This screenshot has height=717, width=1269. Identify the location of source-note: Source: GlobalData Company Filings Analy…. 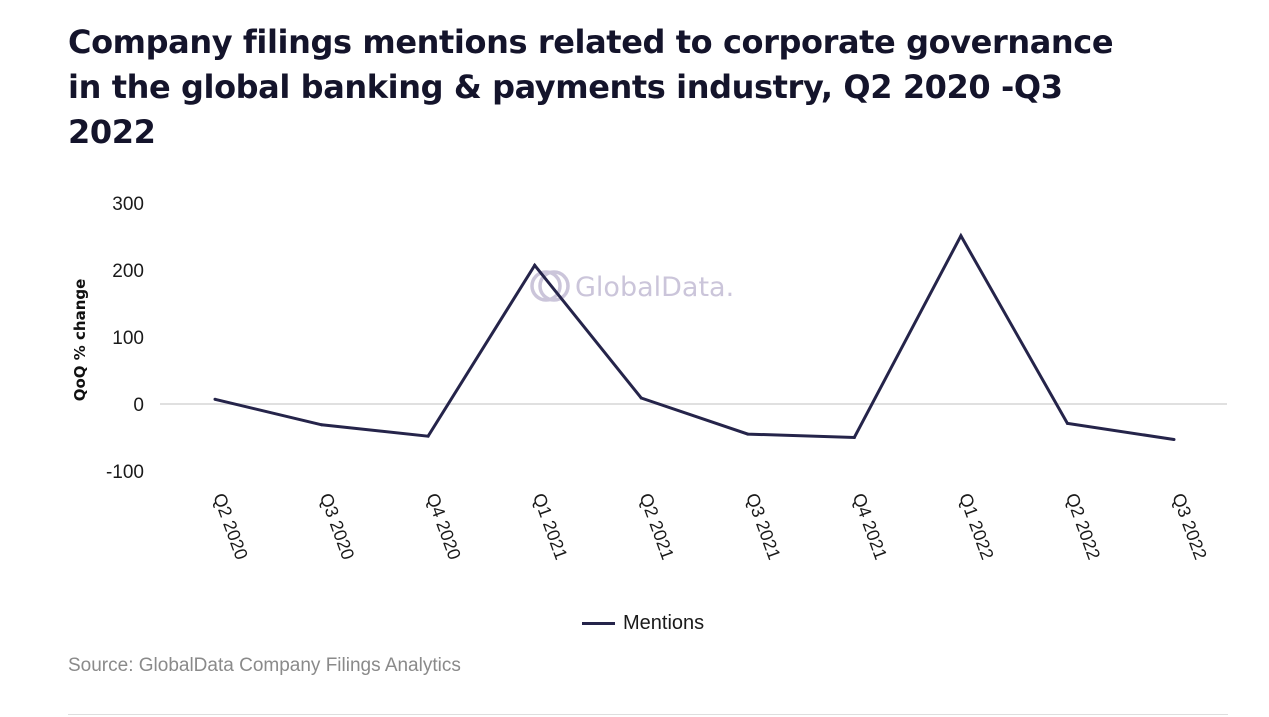
(264, 665).